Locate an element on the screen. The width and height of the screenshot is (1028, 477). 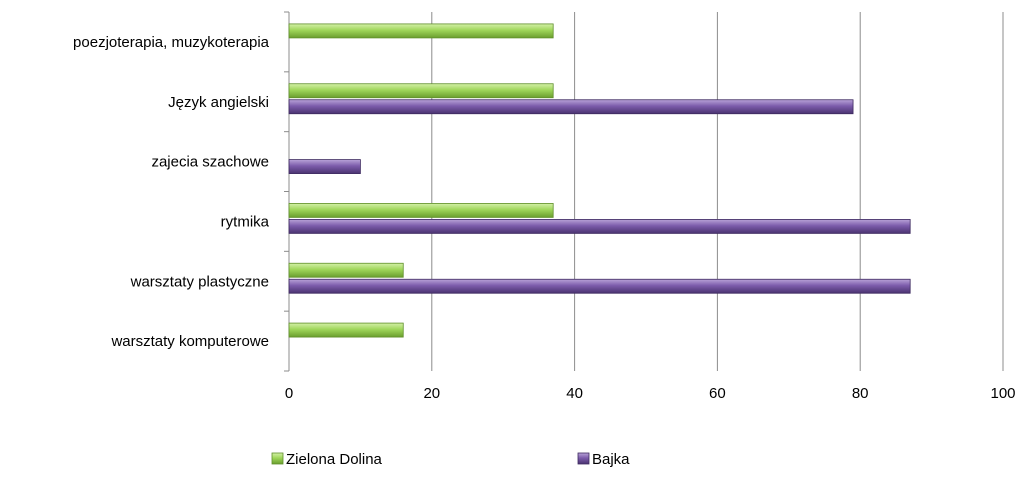
legend-label: Bajka is located at coordinates (611, 459).